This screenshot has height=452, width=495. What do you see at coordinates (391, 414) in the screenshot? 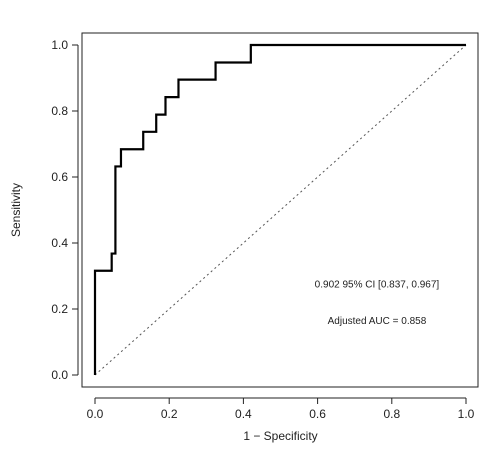
I see `x-tick-label: 0.8` at bounding box center [391, 414].